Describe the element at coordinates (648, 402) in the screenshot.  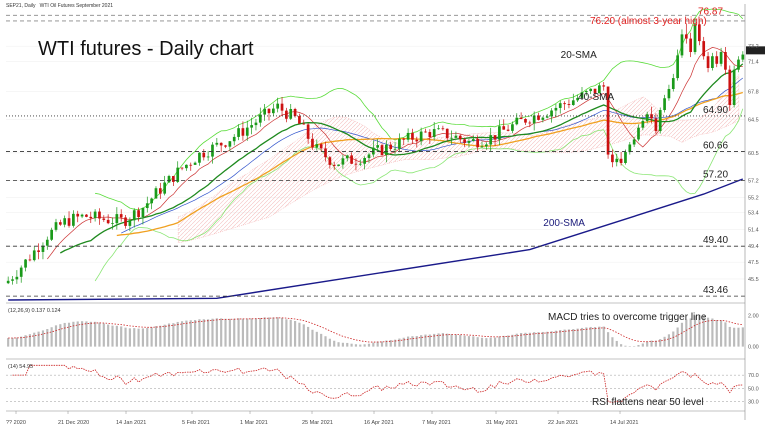
I see `rsi-annotation: RSI flattens near 50 level` at that location.